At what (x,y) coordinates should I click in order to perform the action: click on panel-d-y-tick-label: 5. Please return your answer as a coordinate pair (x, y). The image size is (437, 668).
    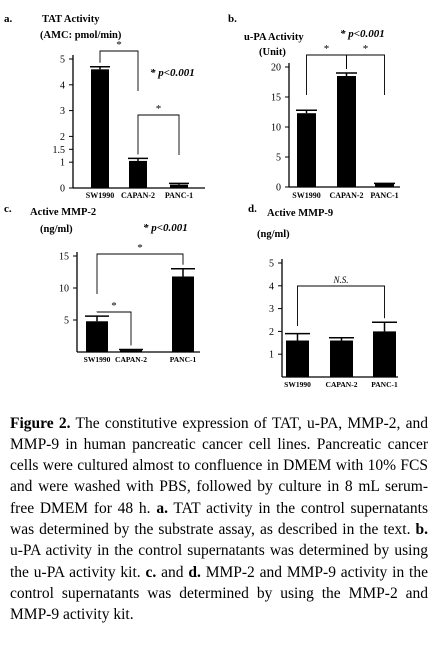
    Looking at the image, I should click on (271, 264).